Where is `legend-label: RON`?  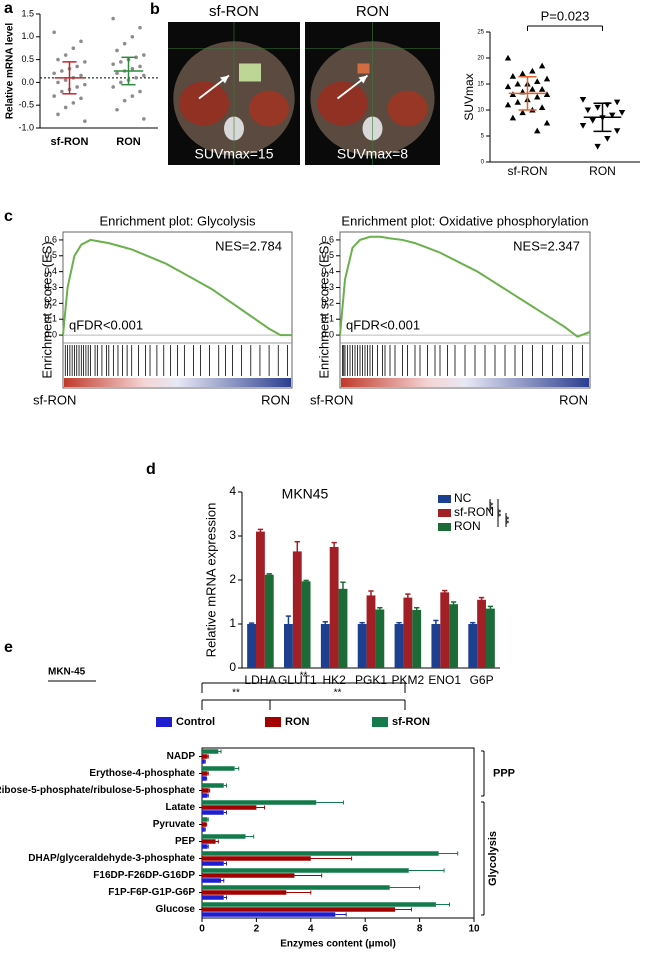 legend-label: RON is located at coordinates (467, 526).